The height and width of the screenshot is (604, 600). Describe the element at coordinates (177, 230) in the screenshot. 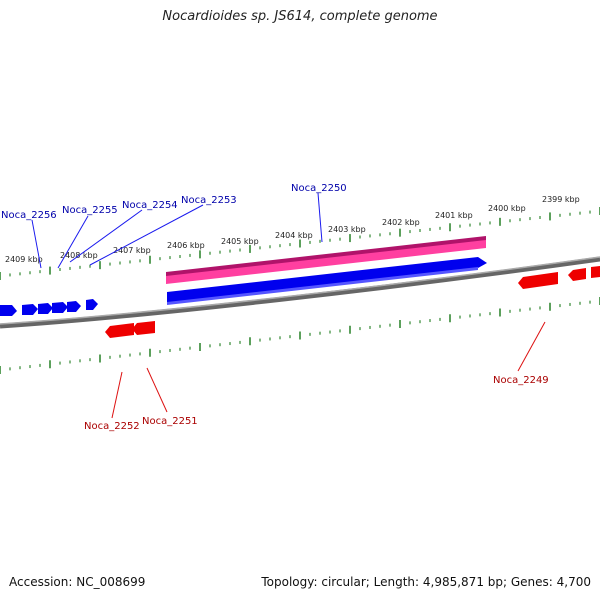

I see `forward-label-leaders` at that location.